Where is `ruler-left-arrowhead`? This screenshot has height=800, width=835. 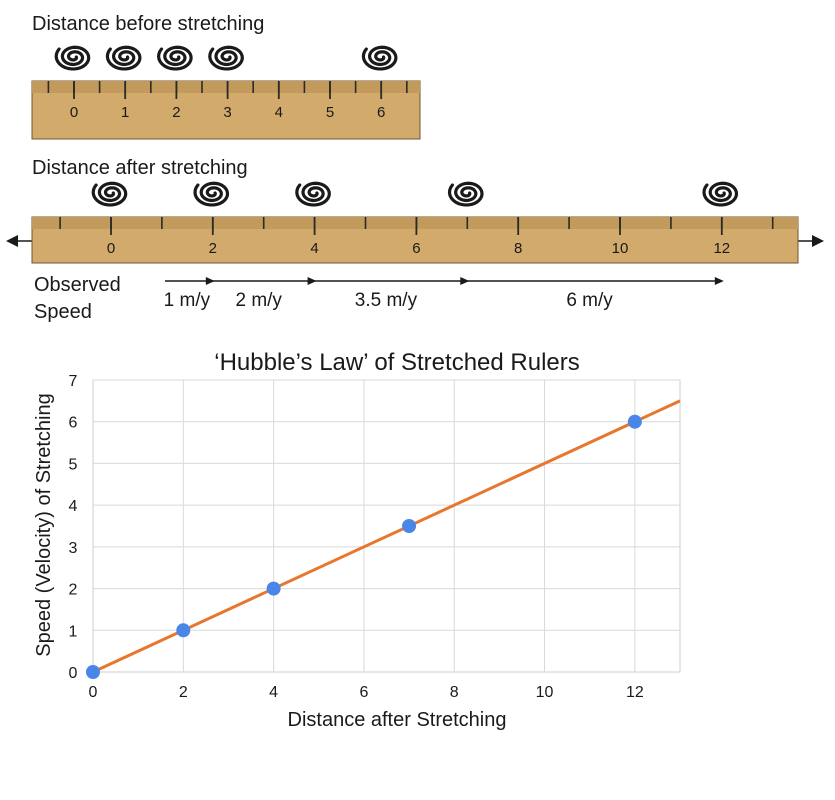
ruler-left-arrowhead is located at coordinates (12, 241).